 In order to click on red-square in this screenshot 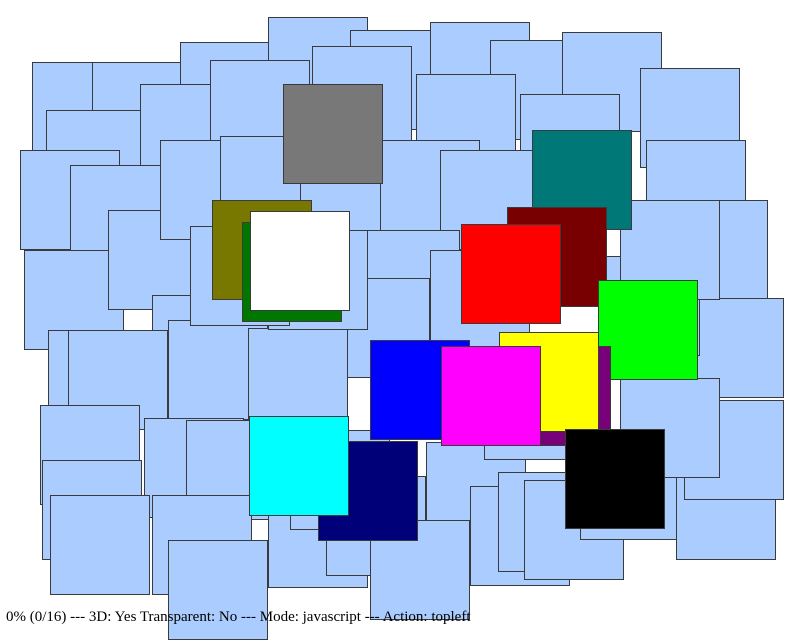, I will do `click(511, 274)`.